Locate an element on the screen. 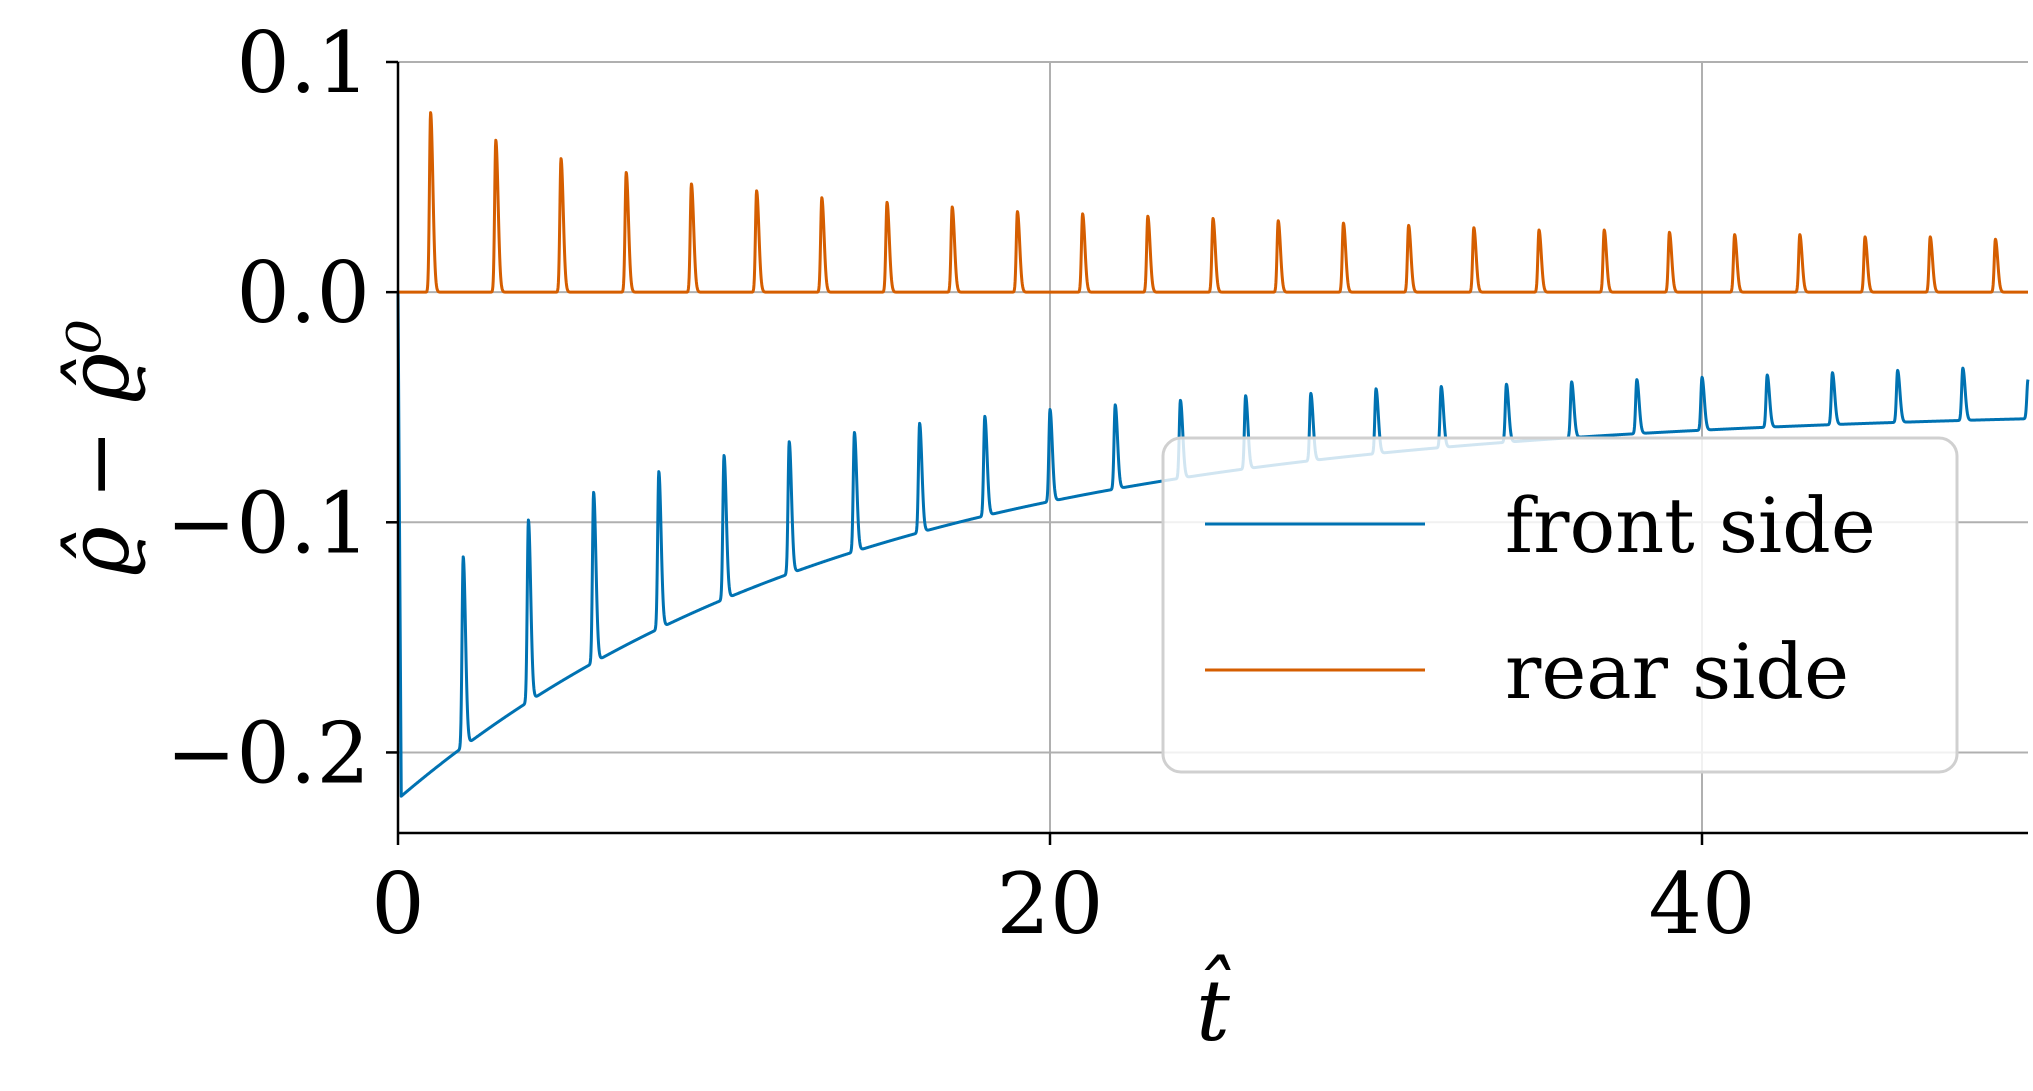  y-tick-label: −0.1 is located at coordinates (268, 523).